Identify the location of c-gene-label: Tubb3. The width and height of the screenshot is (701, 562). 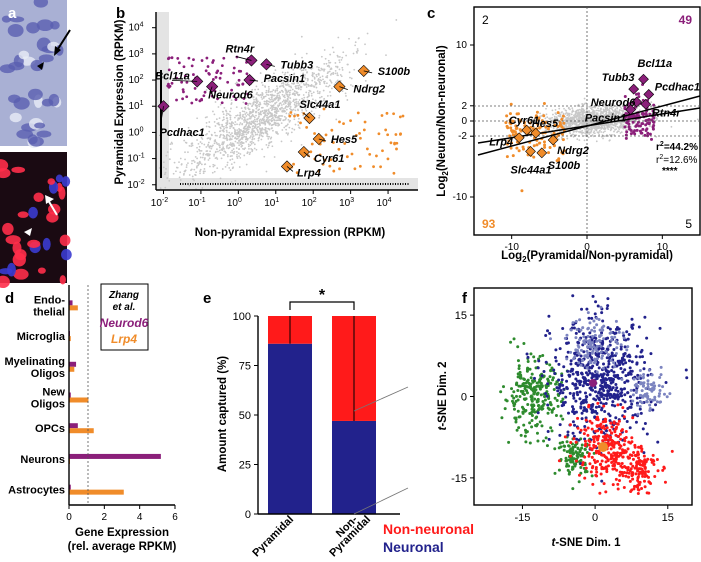
(618, 78).